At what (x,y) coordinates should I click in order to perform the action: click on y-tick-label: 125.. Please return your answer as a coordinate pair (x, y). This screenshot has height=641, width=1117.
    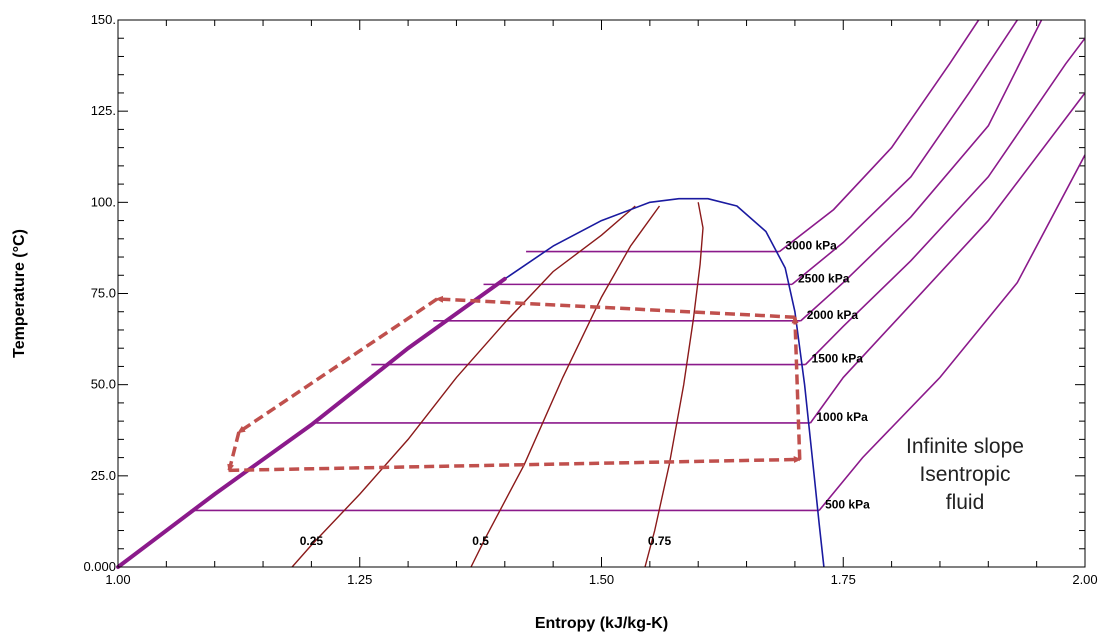
    Looking at the image, I should click on (103, 110).